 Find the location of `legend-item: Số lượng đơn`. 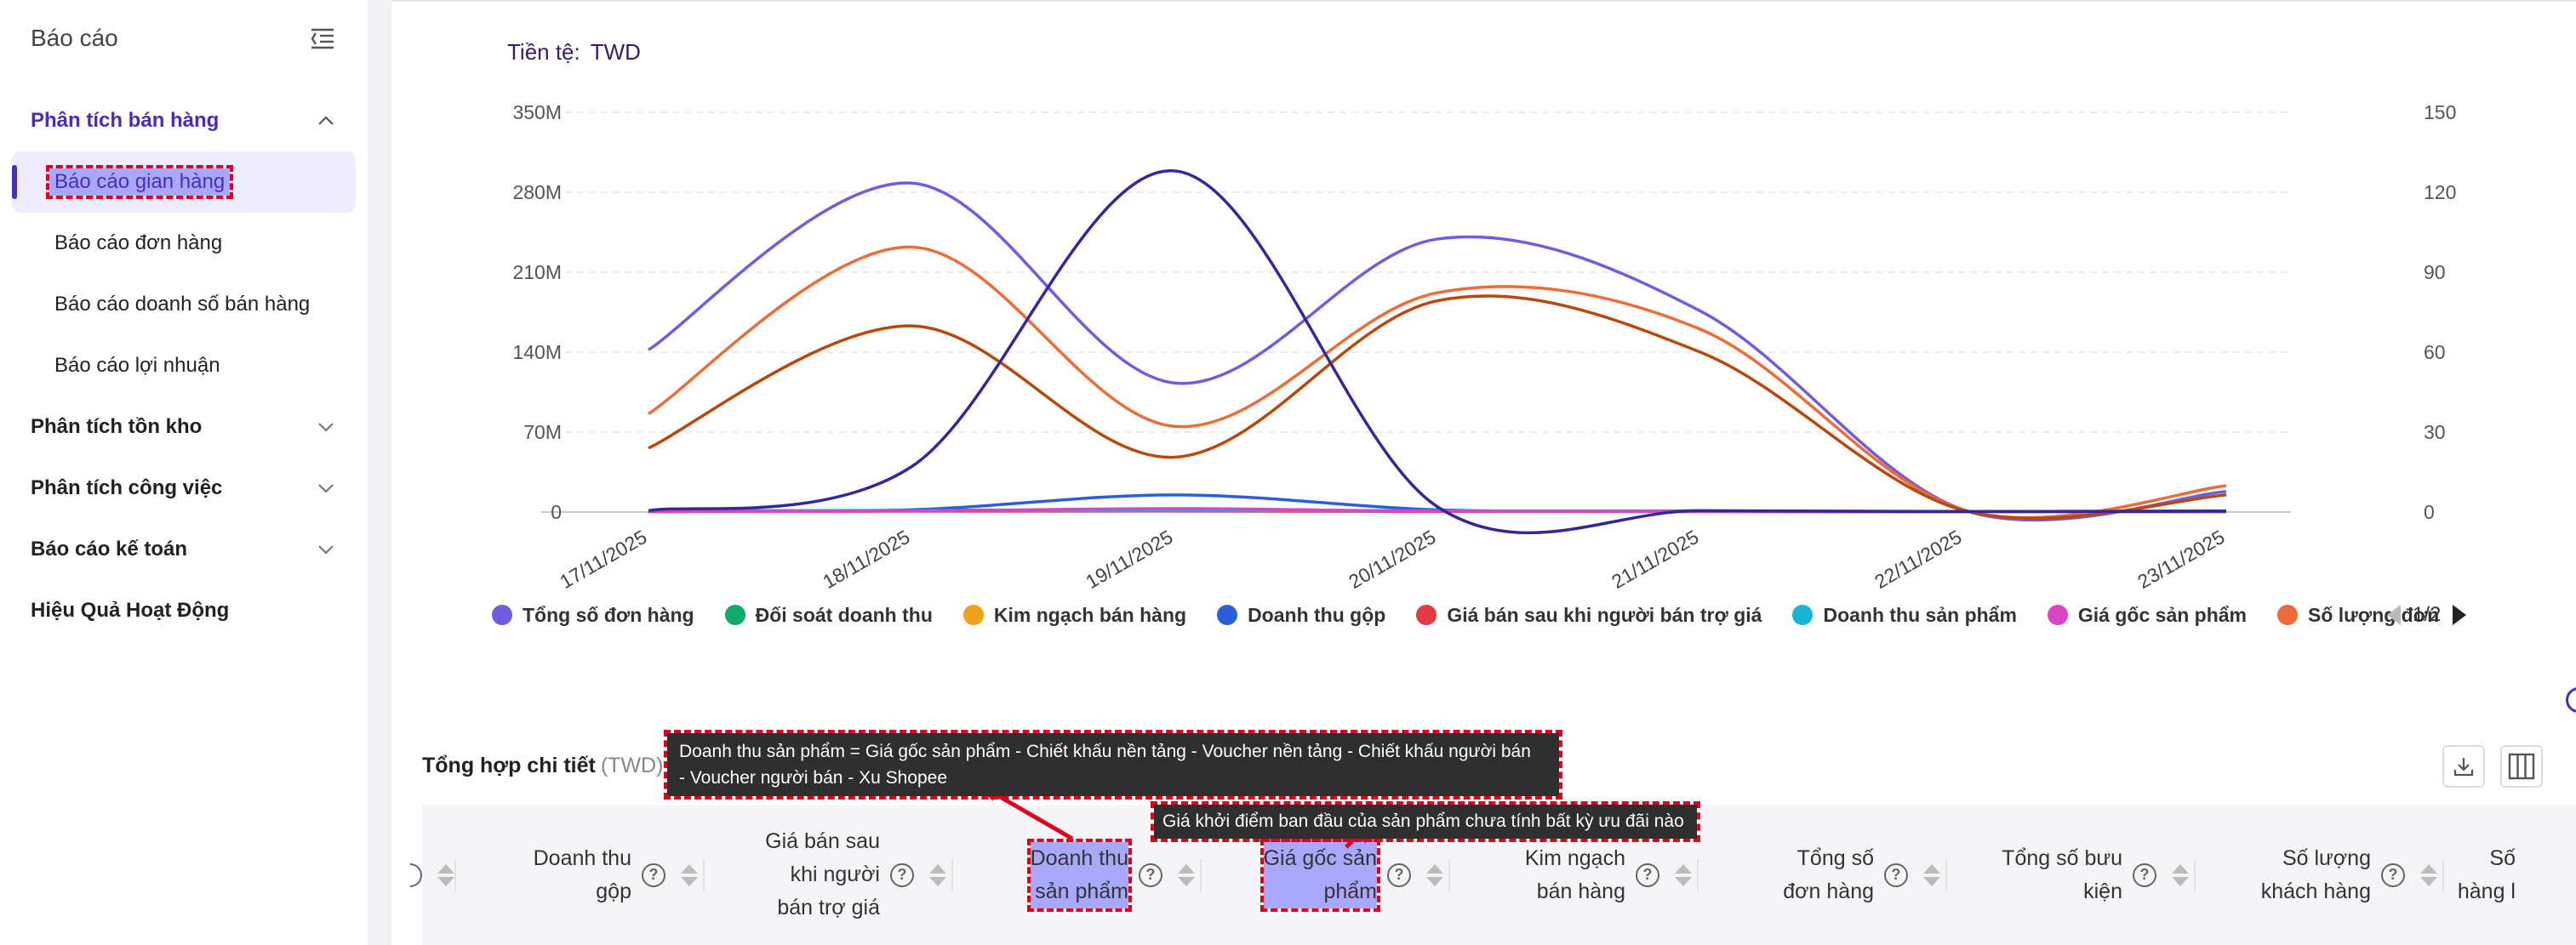

legend-item: Số lượng đơn is located at coordinates (2358, 615).